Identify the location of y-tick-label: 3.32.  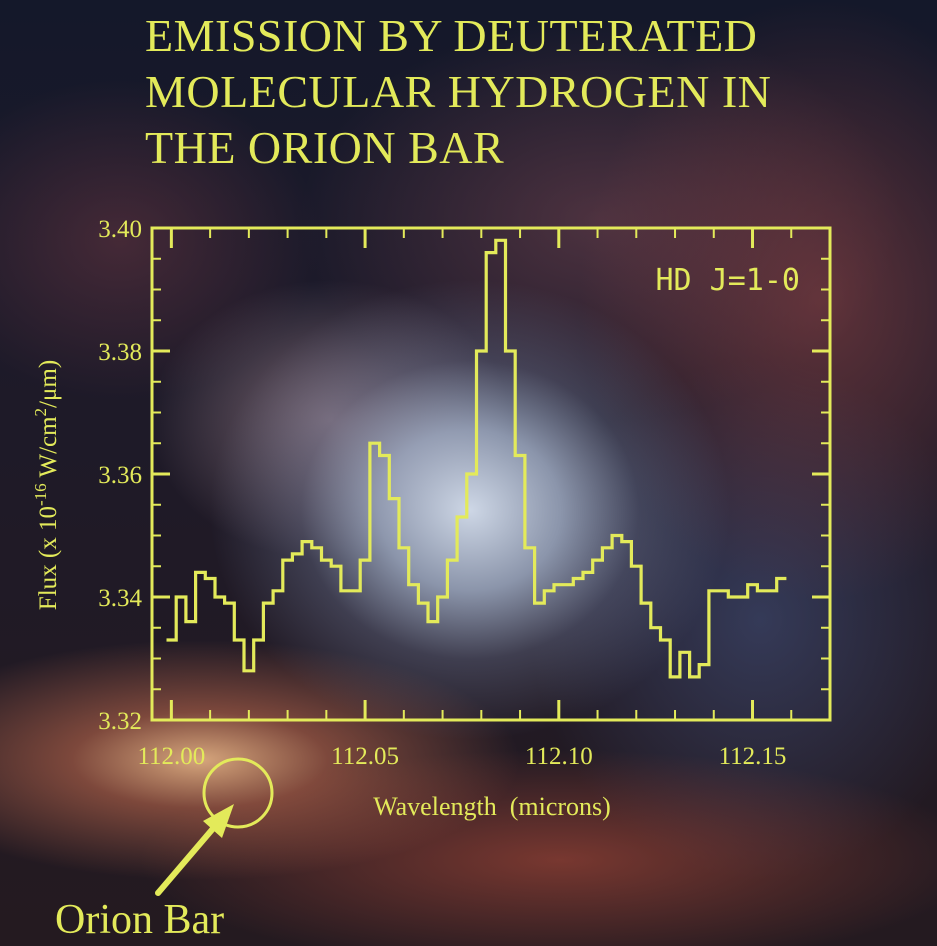
(120, 721).